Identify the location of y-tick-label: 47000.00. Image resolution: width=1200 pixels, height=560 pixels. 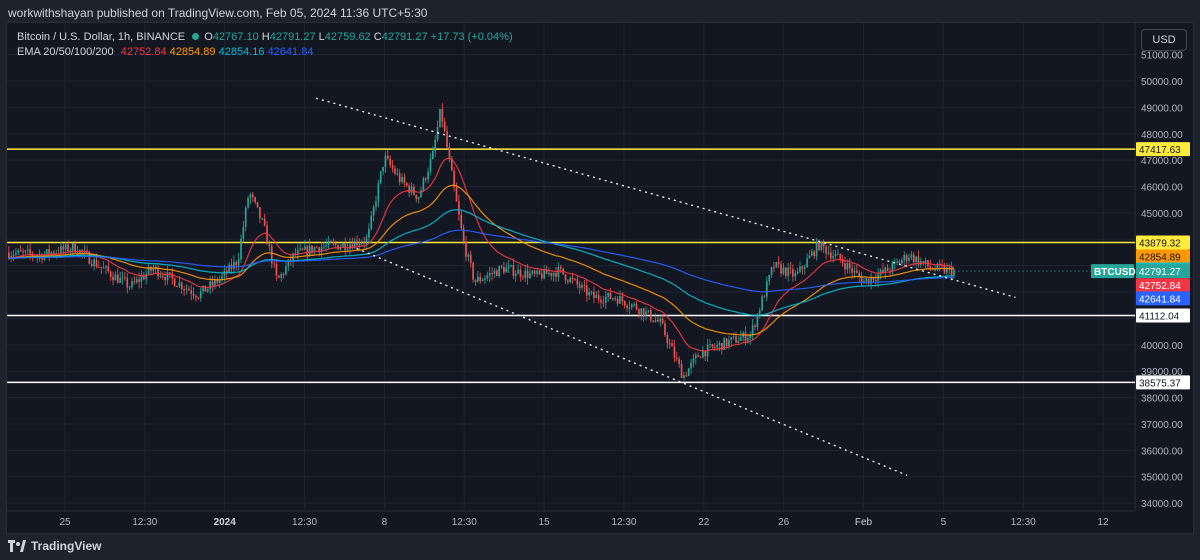
(1162, 161).